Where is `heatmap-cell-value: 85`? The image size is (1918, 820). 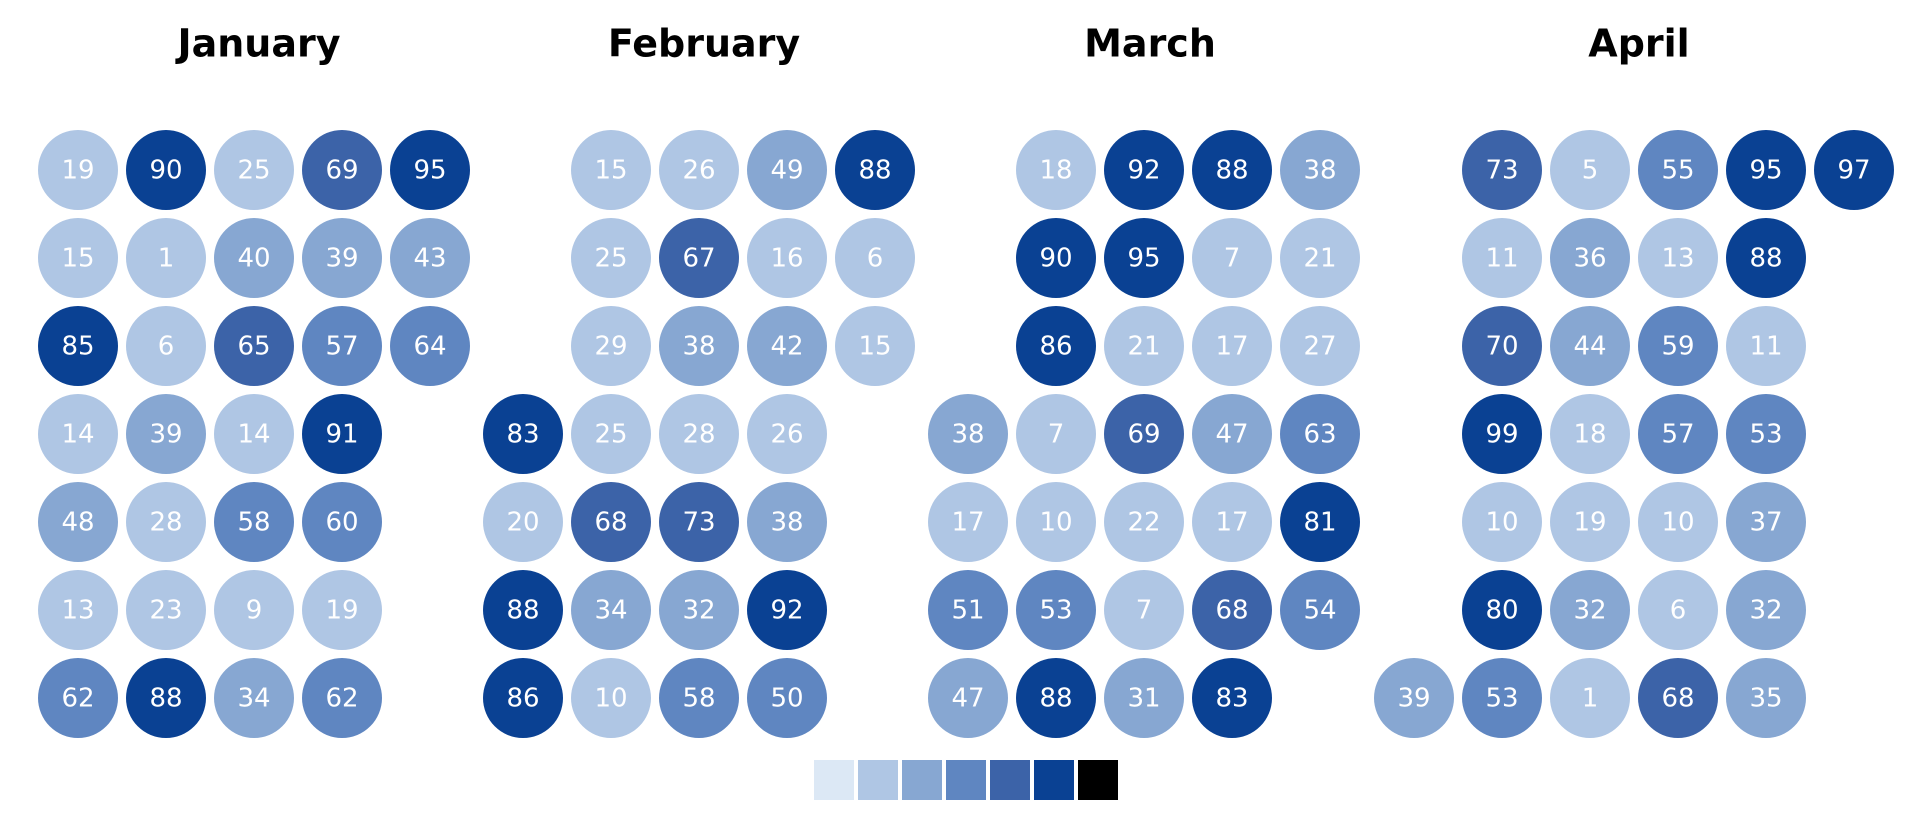
heatmap-cell-value: 85 is located at coordinates (77, 347).